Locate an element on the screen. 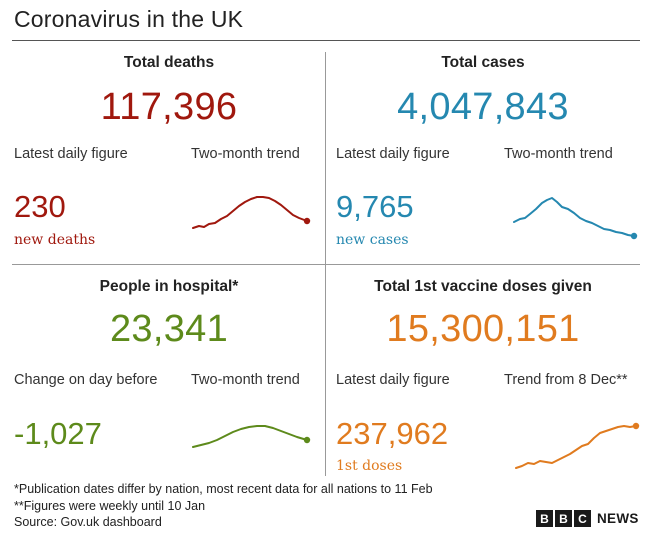  deaths-trend-sparkline is located at coordinates (251, 212).